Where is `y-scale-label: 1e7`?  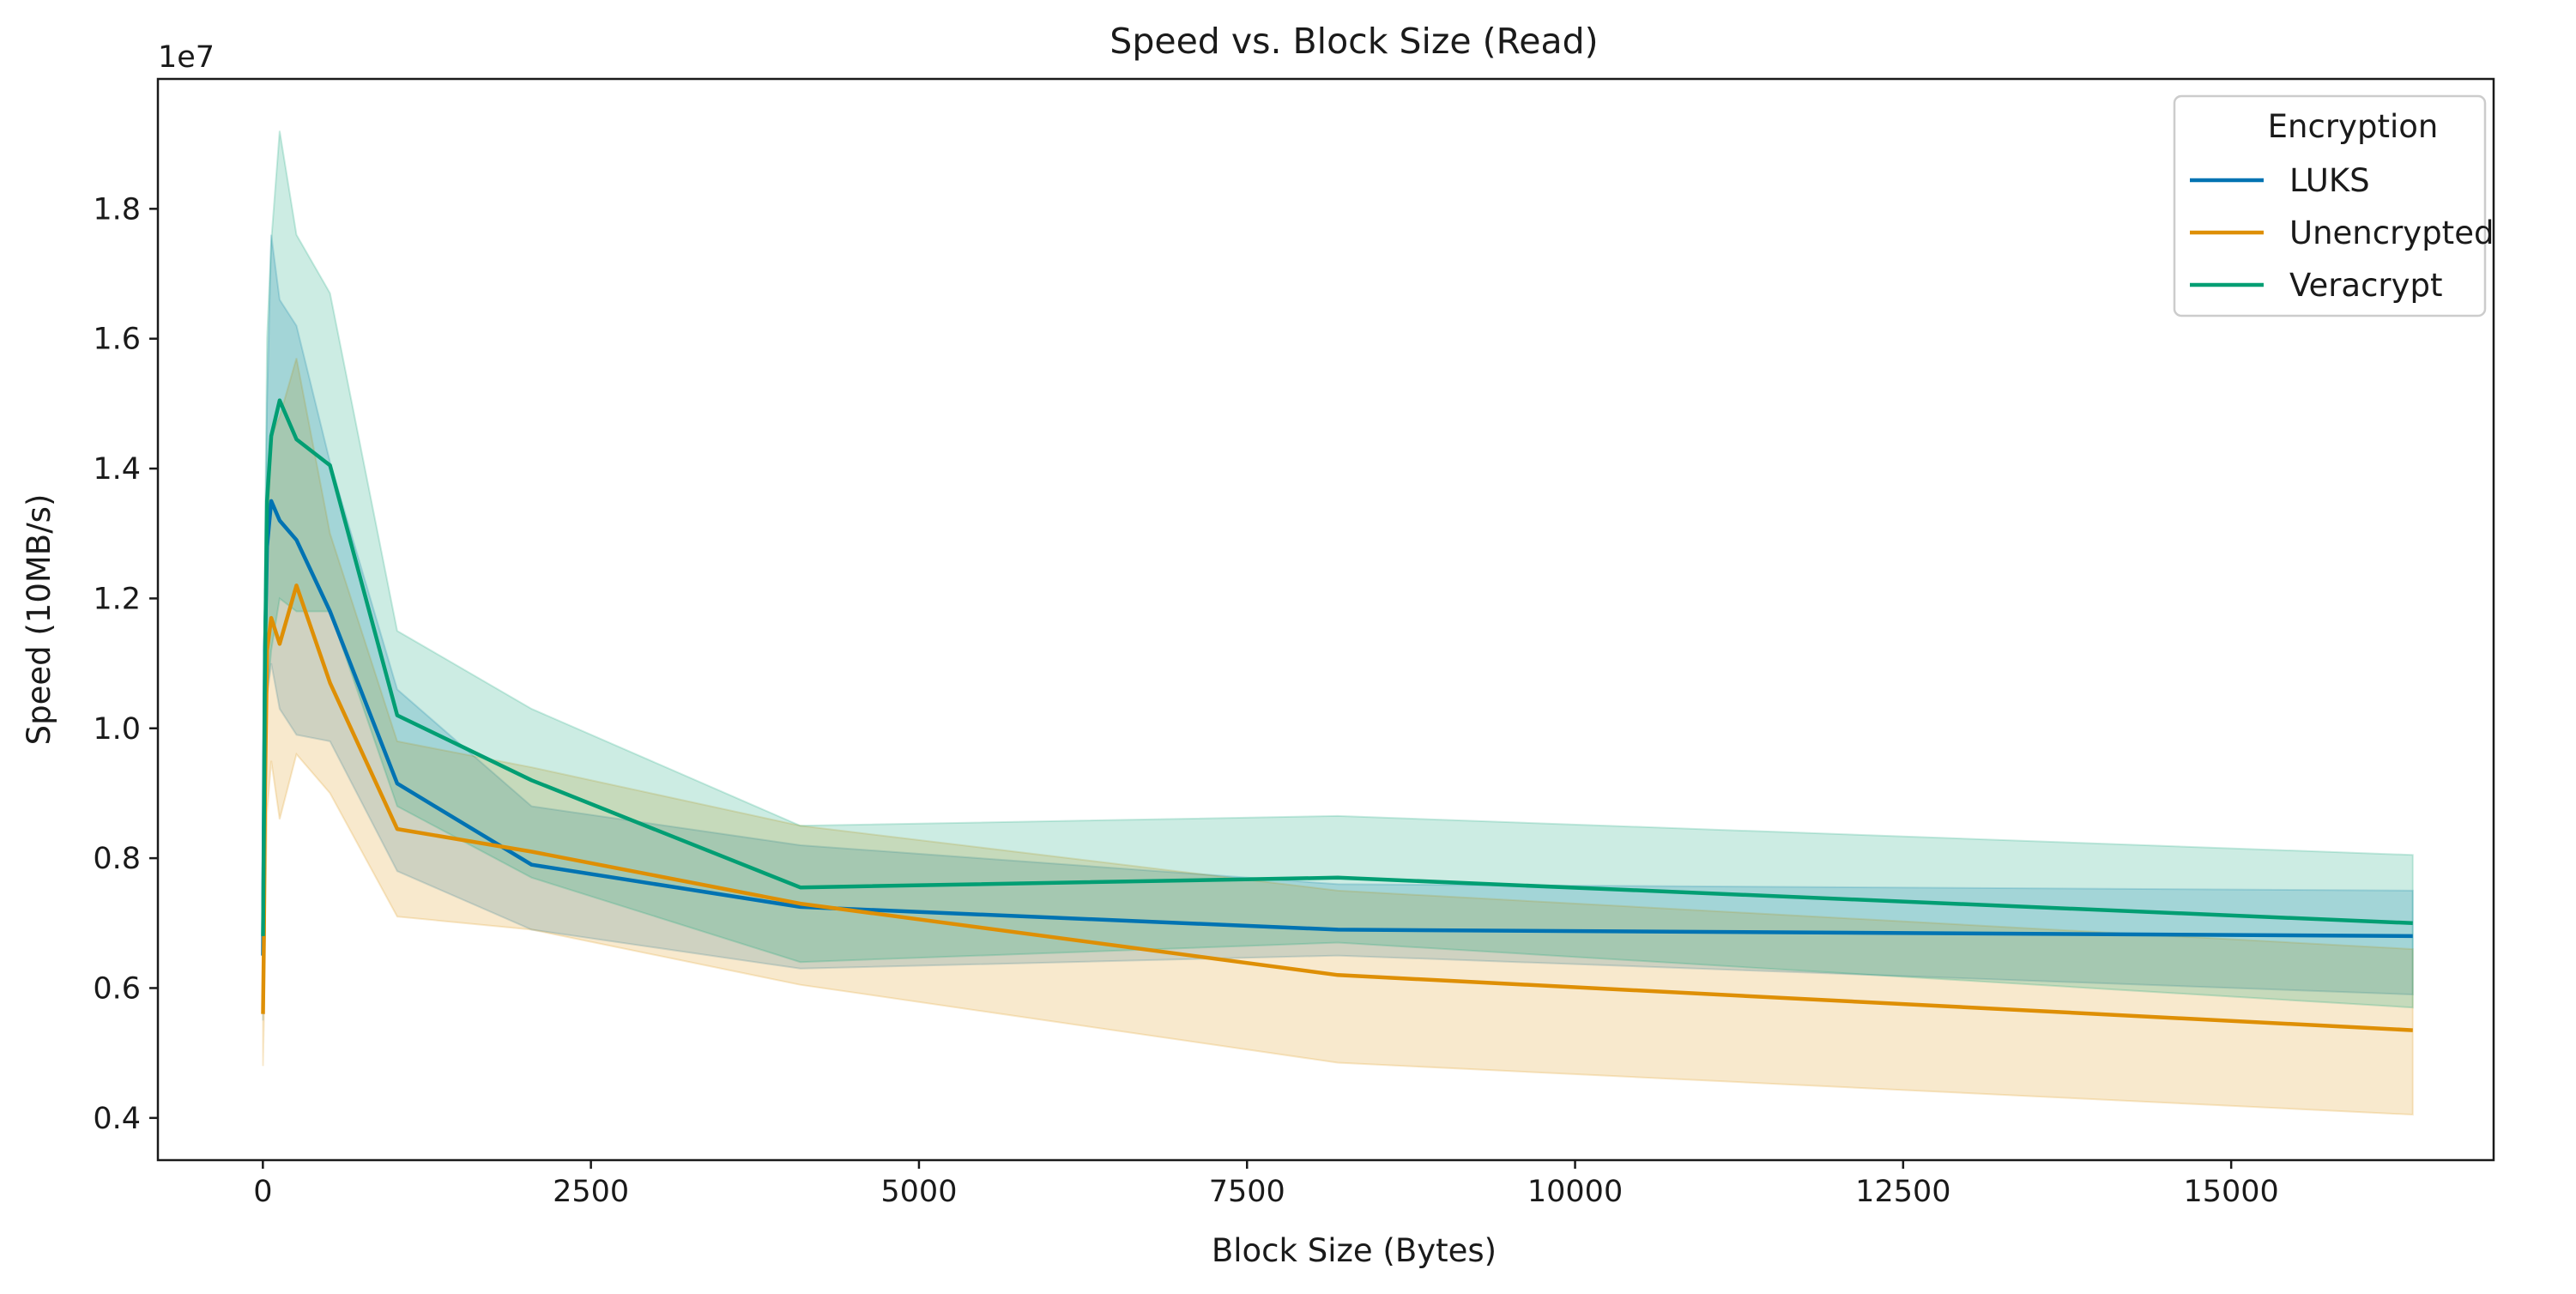
y-scale-label: 1e7 is located at coordinates (186, 57).